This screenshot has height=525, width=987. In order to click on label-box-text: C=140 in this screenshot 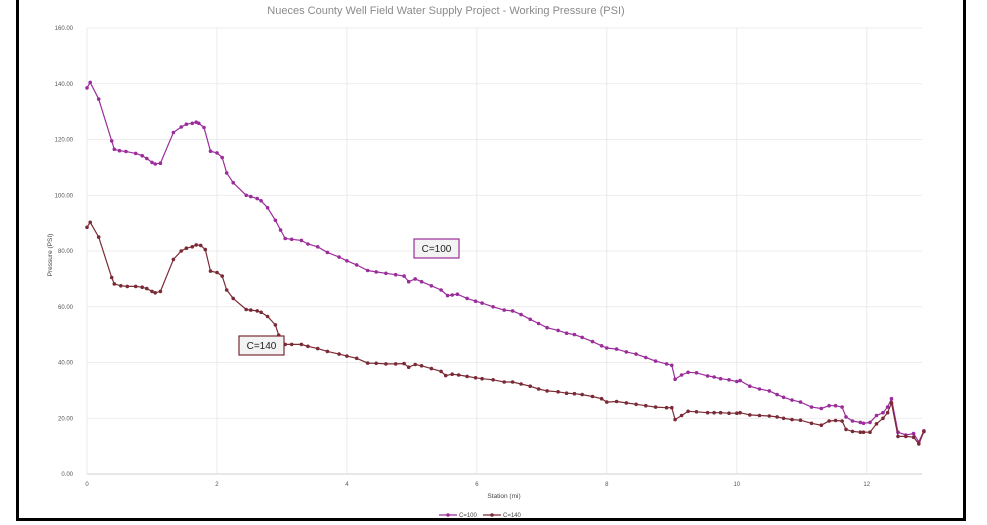, I will do `click(262, 346)`.